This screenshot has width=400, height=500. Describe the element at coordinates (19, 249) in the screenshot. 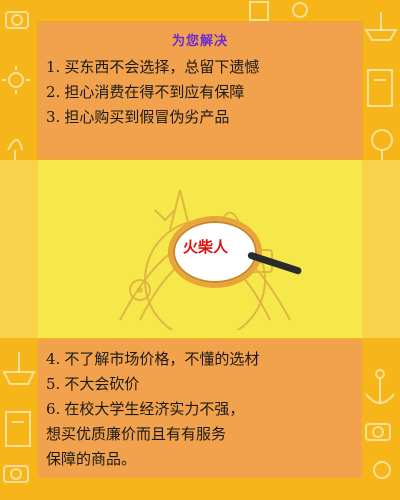

I see `band-edge-left` at that location.